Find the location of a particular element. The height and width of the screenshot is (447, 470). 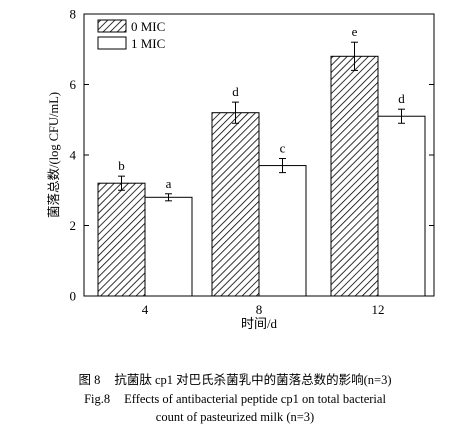

x-axis-label: 时间/d is located at coordinates (259, 323).